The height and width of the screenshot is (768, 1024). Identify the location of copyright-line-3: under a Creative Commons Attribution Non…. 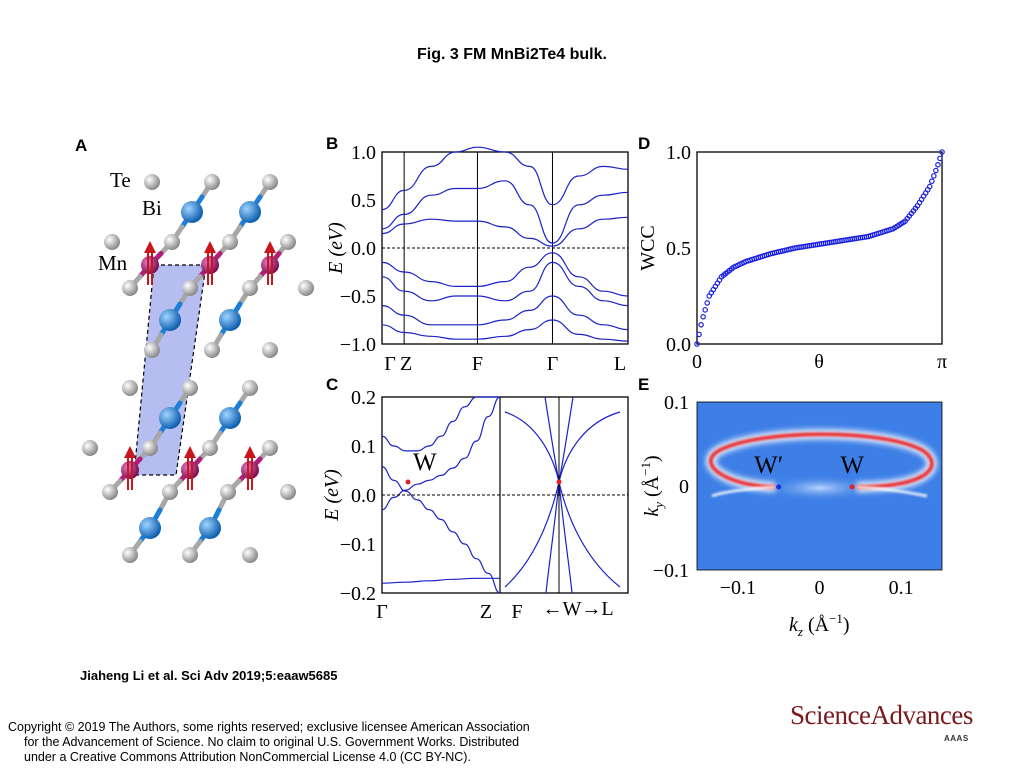
(247, 757).